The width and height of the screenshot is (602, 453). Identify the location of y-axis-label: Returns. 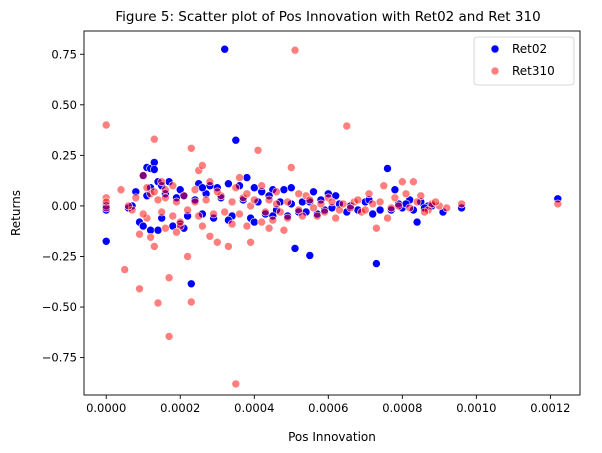
(16, 213).